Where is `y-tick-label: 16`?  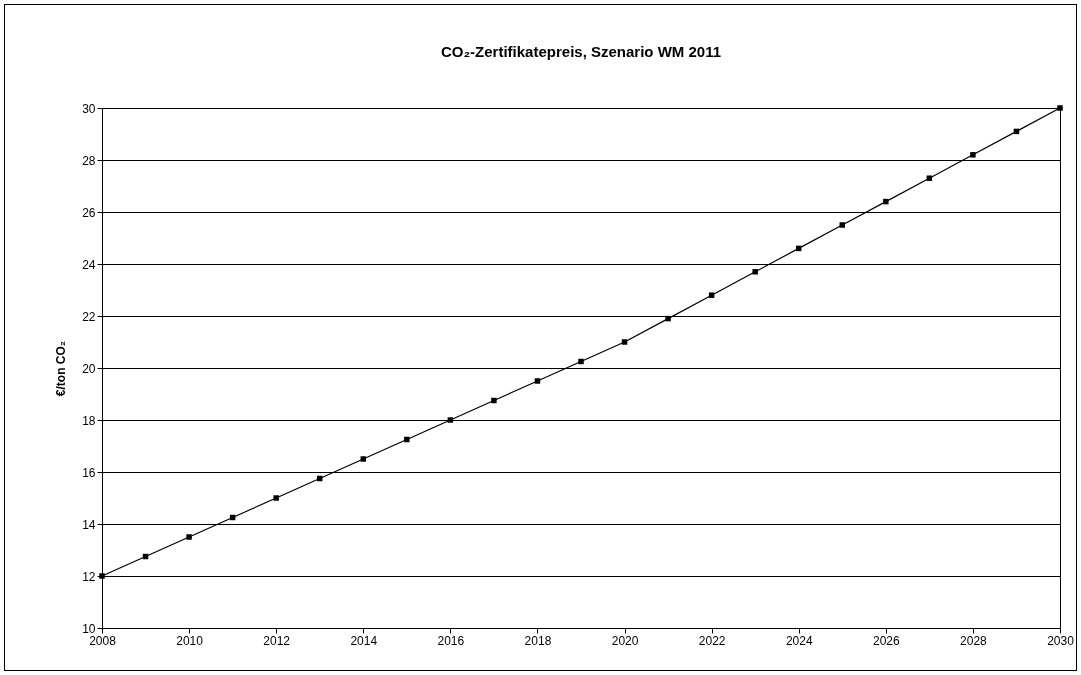
y-tick-label: 16 is located at coordinates (89, 472).